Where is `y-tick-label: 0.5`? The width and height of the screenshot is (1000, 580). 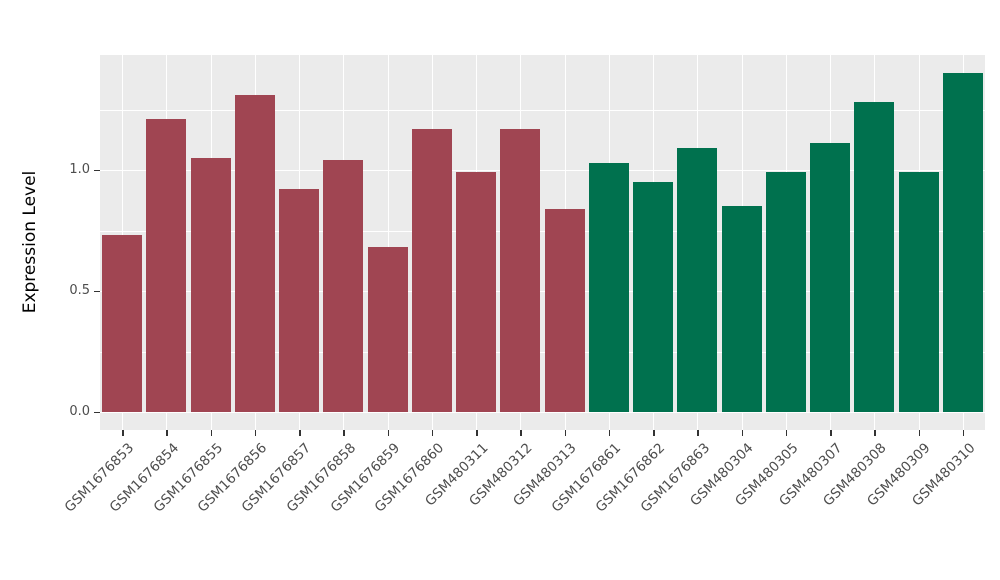 y-tick-label: 0.5 is located at coordinates (79, 290).